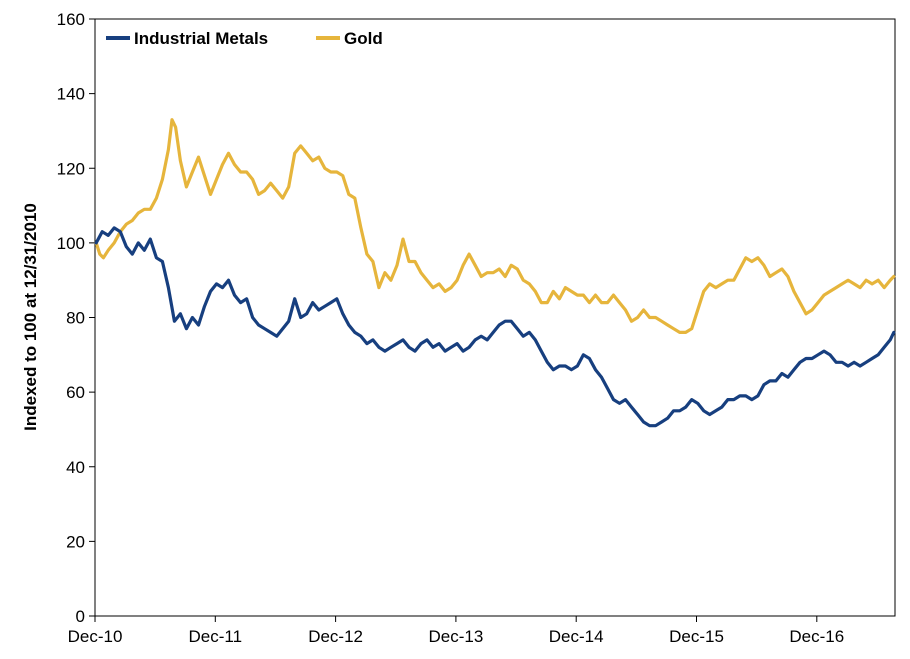 This screenshot has height=659, width=910. I want to click on x-tick-label: Dec-12, so click(335, 636).